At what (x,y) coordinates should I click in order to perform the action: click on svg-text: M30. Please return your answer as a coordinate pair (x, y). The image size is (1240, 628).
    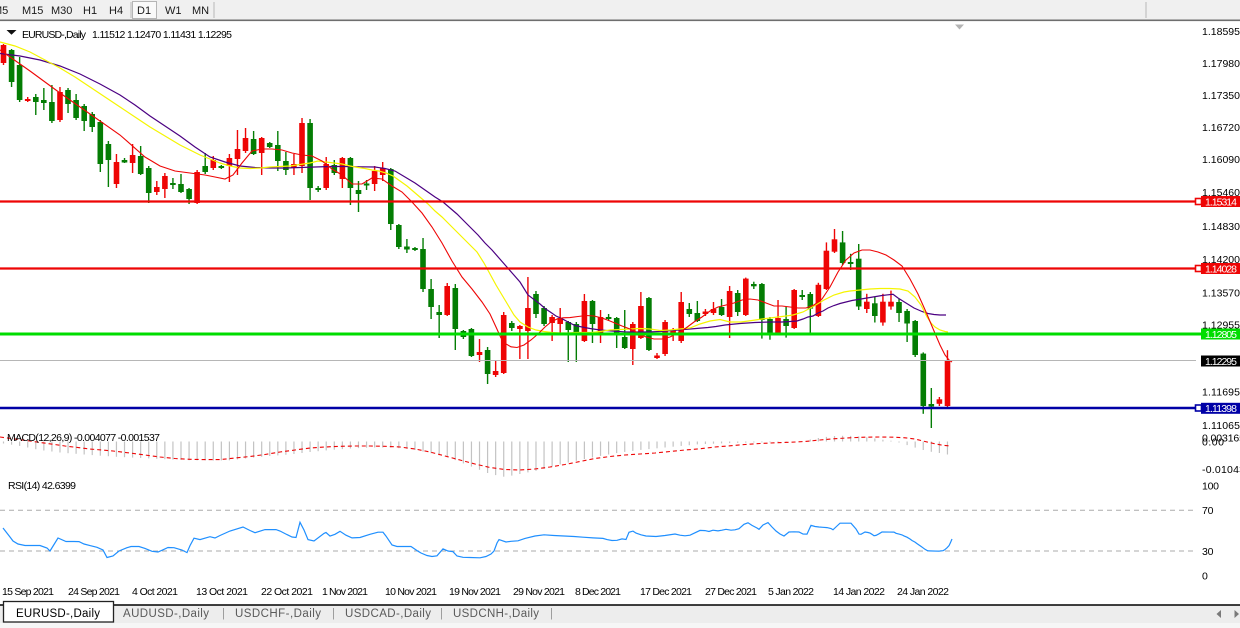
    Looking at the image, I should click on (61, 11).